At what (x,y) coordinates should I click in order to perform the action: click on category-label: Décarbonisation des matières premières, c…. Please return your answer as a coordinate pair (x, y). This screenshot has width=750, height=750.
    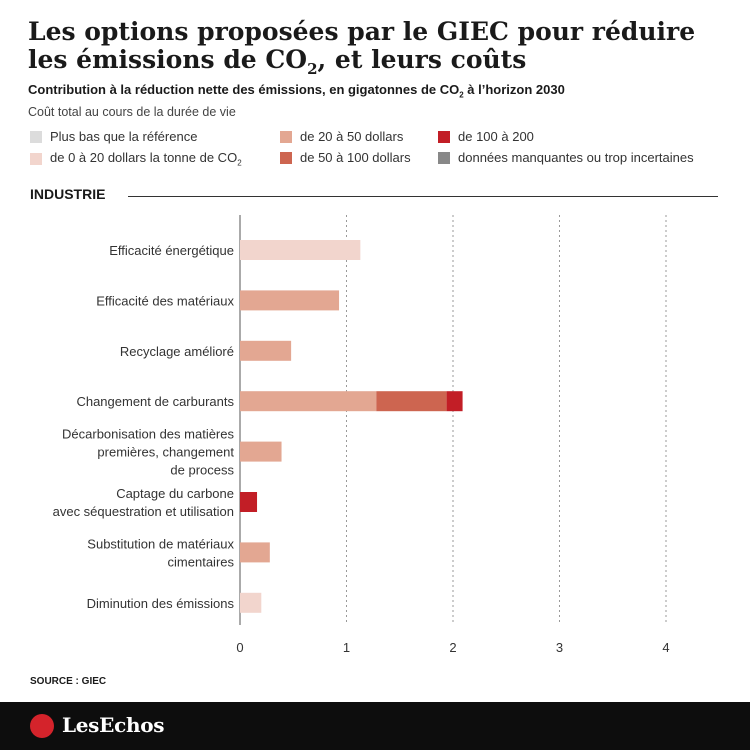
    Looking at the image, I should click on (148, 452).